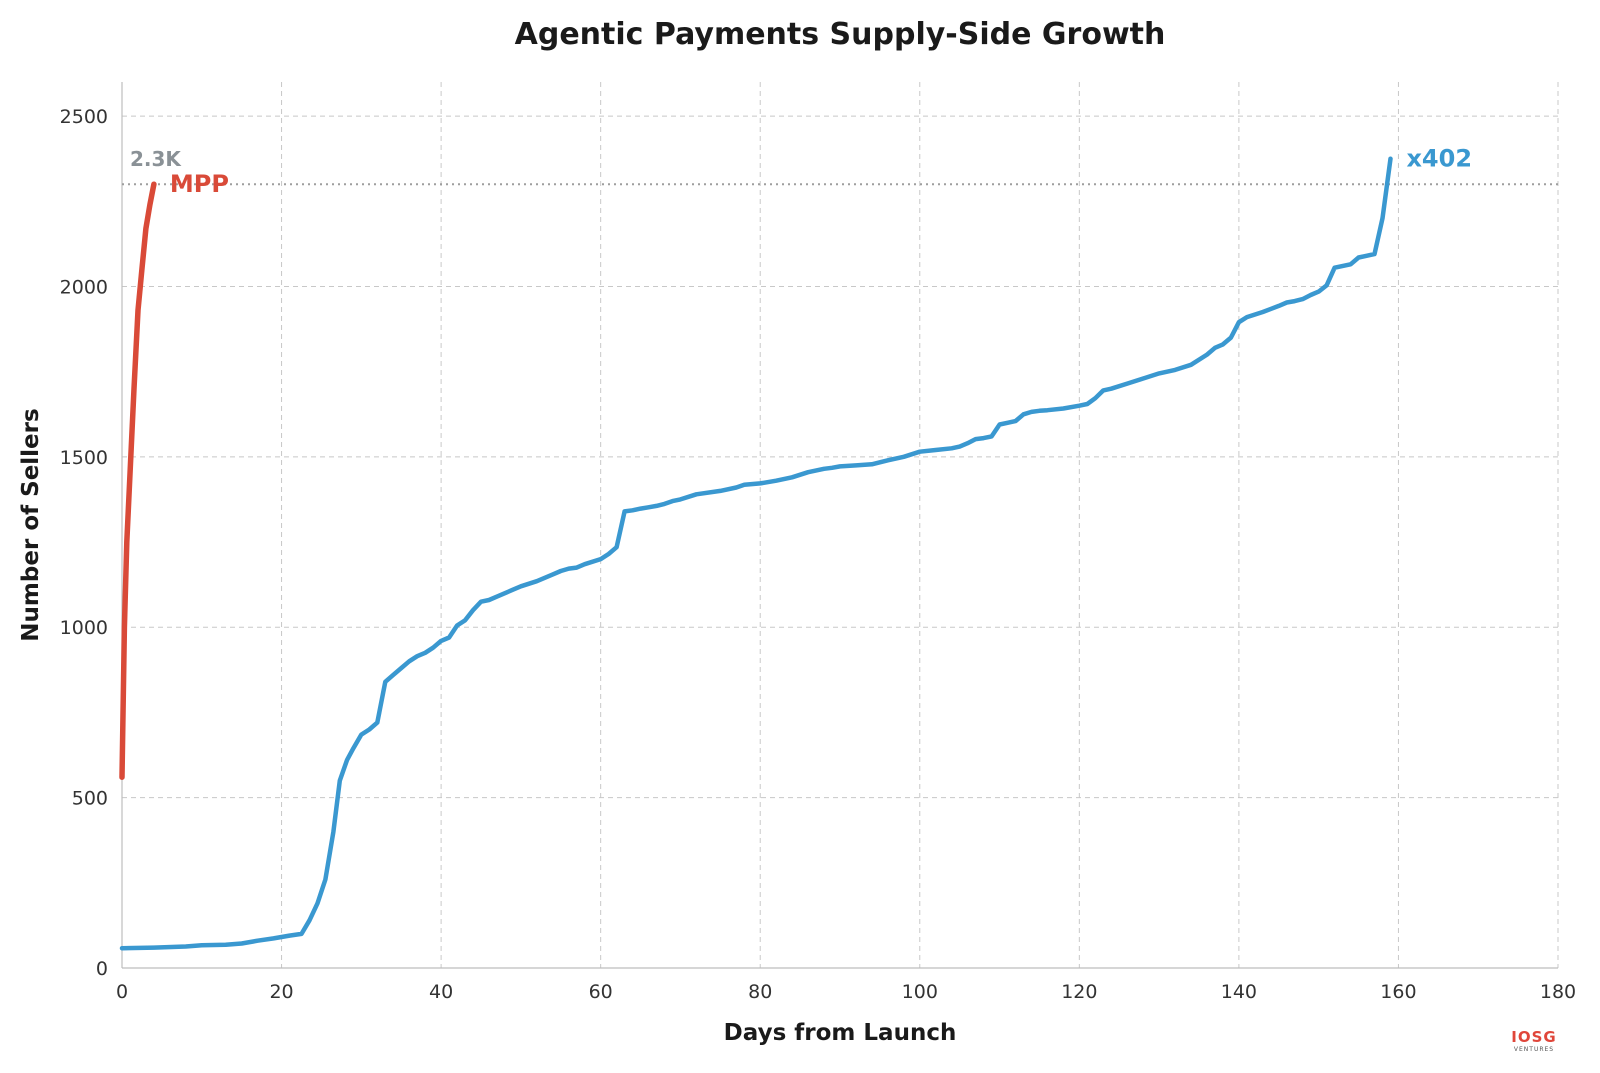 This screenshot has height=1073, width=1600. What do you see at coordinates (840, 166) in the screenshot?
I see `reference-layer: 2.3K` at bounding box center [840, 166].